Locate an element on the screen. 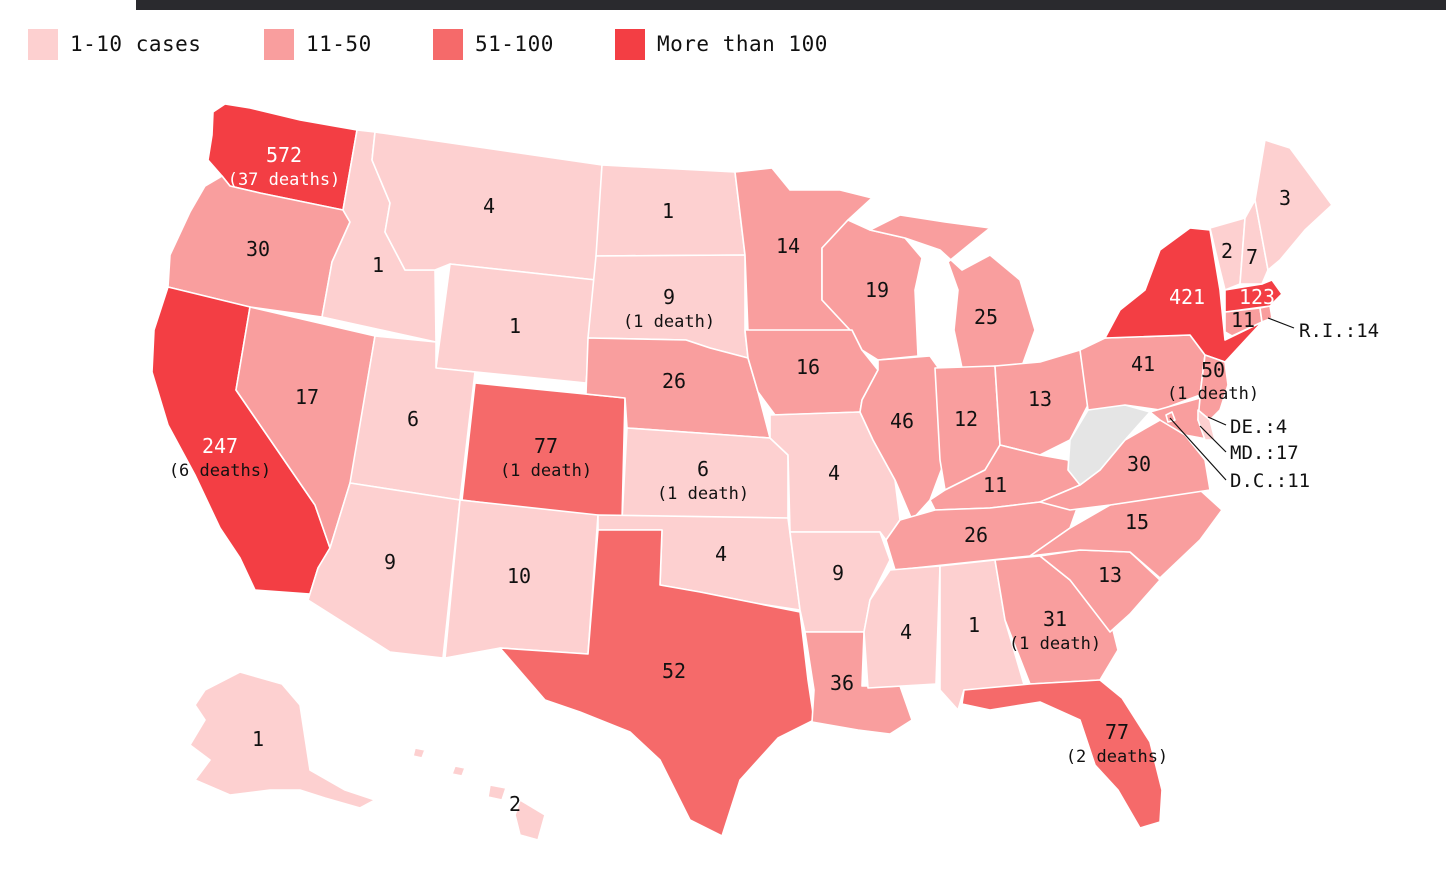 The height and width of the screenshot is (888, 1446). label-AZ-cases: 9 is located at coordinates (390, 562).